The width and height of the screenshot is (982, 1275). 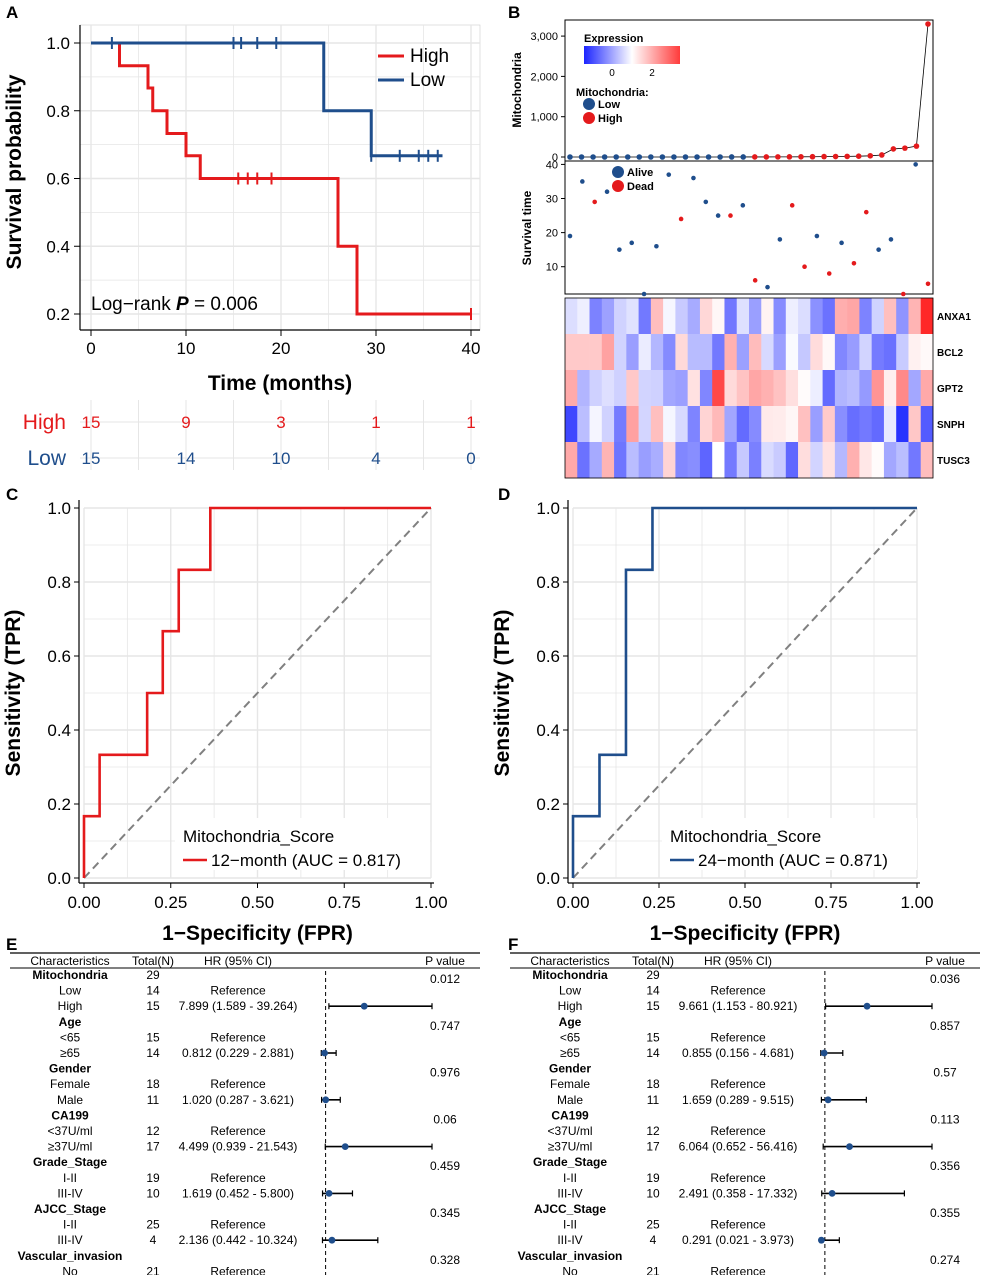 I want to click on forest-row-total: 4, so click(x=653, y=1240).